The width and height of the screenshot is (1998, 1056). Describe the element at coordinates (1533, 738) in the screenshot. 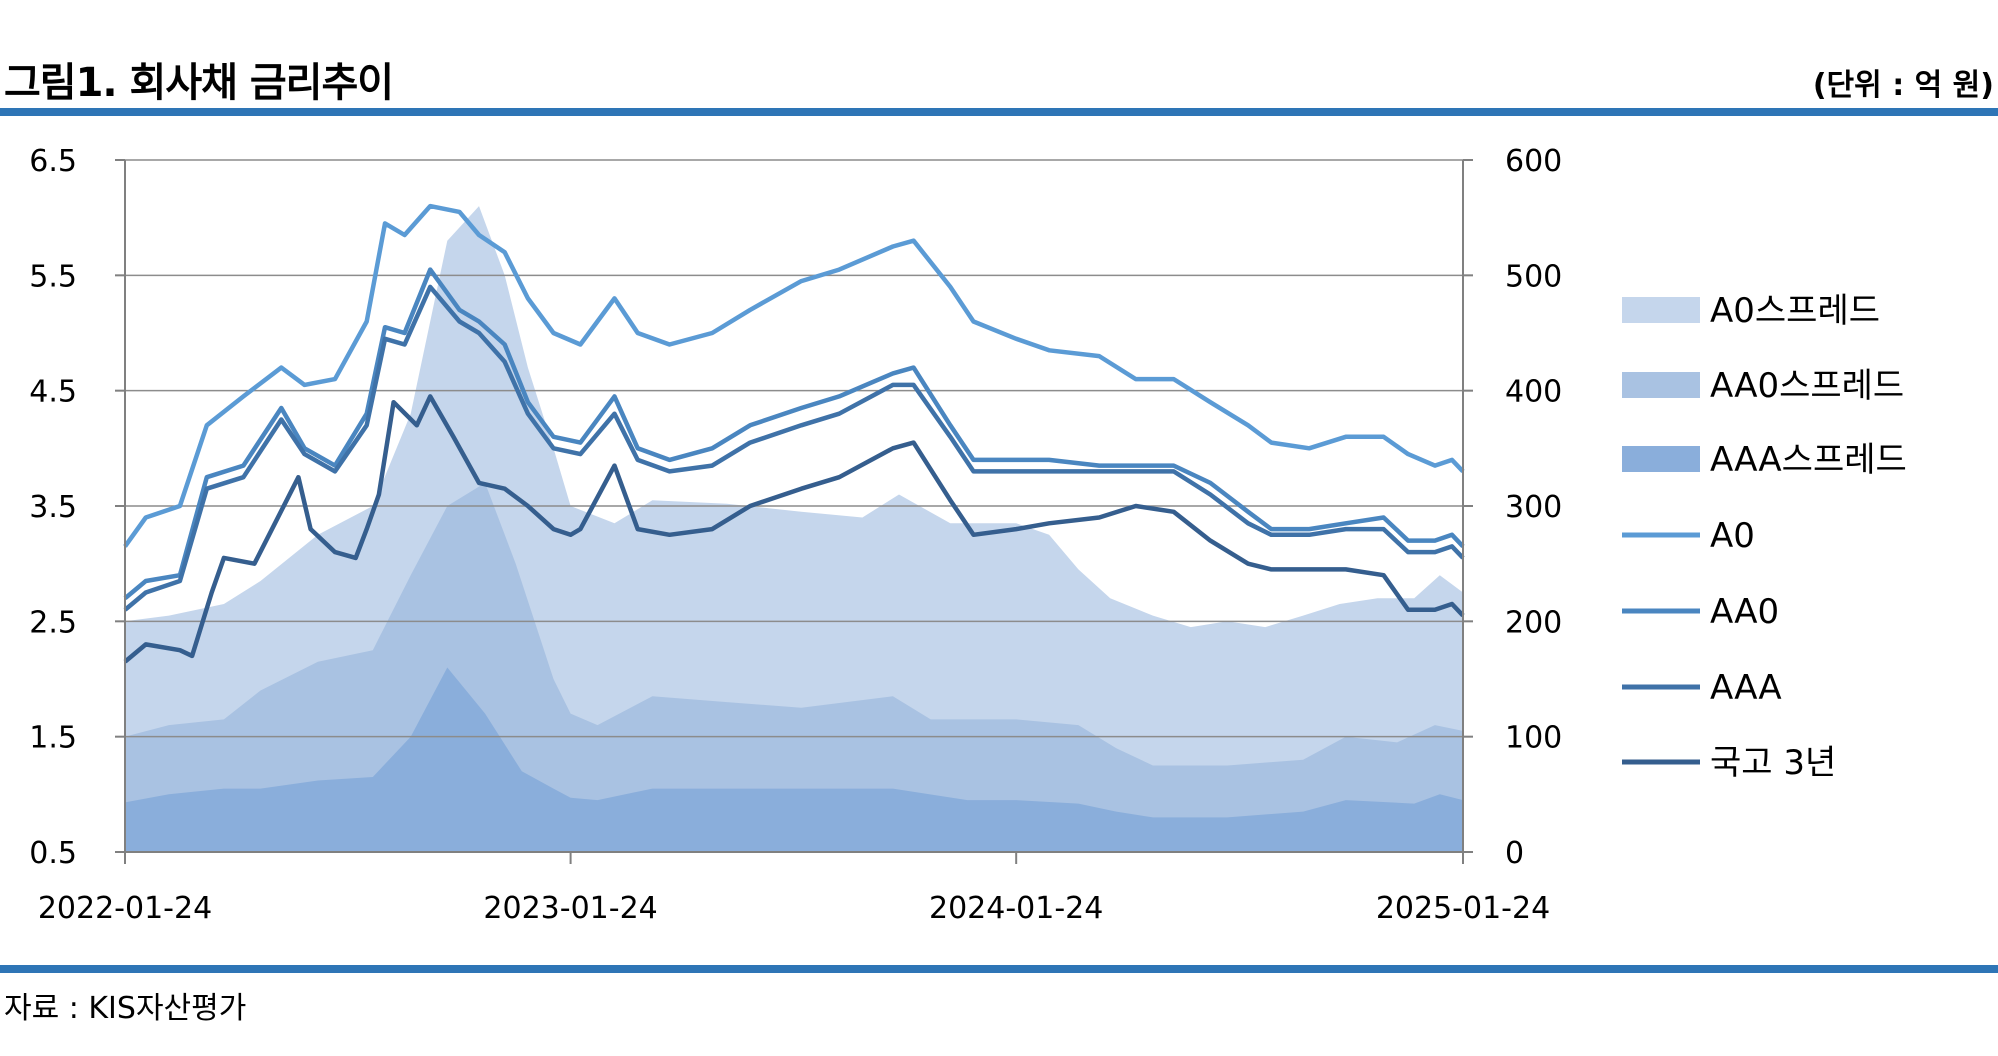

I see `y-right-tick-label: 100` at that location.